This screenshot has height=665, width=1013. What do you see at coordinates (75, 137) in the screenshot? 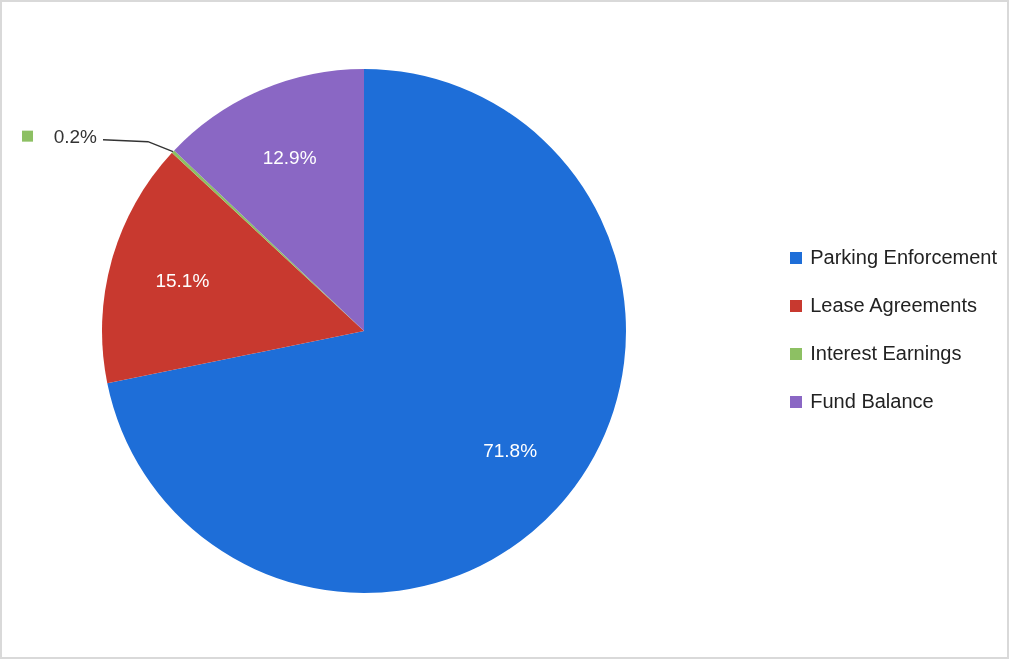
I see `data-label: 0.2%` at bounding box center [75, 137].